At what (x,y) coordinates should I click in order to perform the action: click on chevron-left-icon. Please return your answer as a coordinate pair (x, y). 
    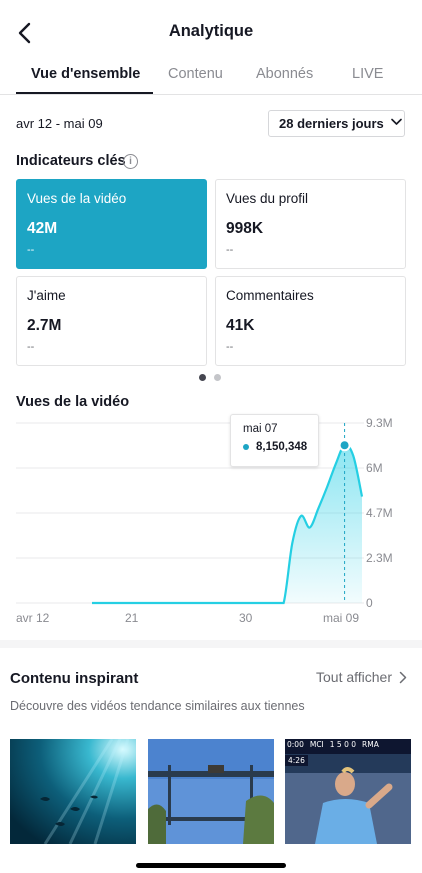
    Looking at the image, I should click on (24, 33).